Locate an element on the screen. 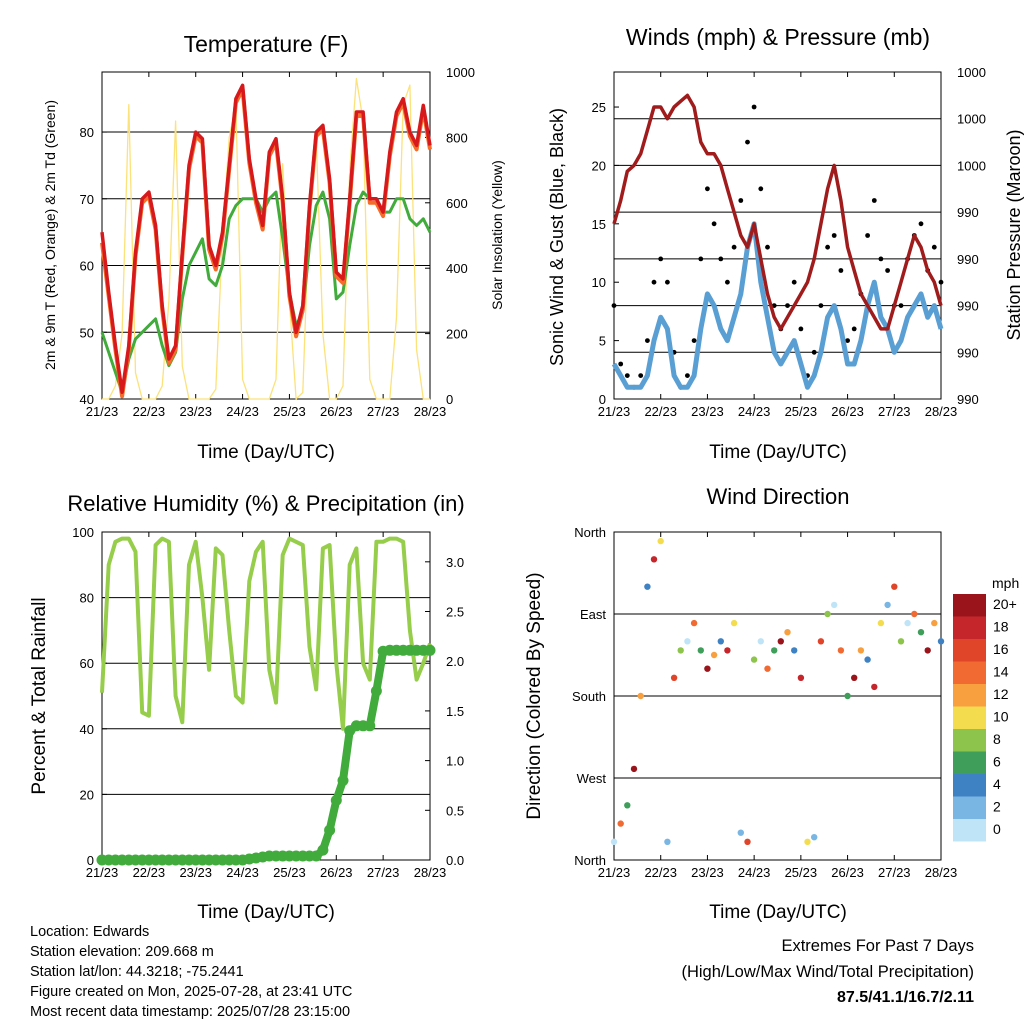 The height and width of the screenshot is (1024, 1024). extremes-subheading: (High/Low/Max Wind/Total Precipitation) is located at coordinates (827, 972).